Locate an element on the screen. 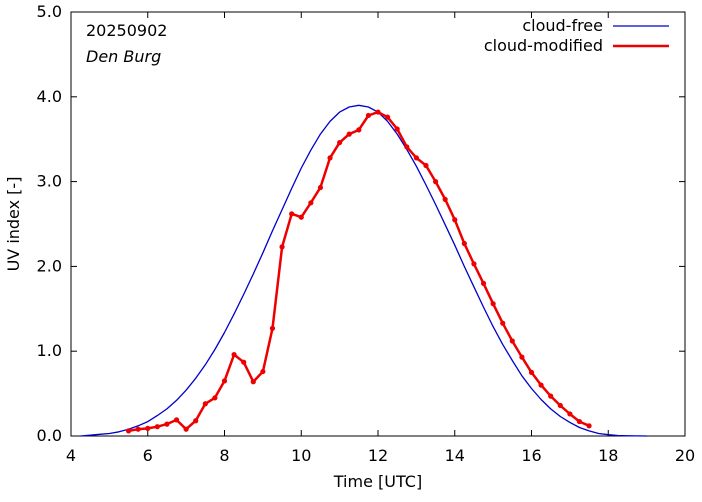 The image size is (702, 502). legend-label-cloud-modified: cloud-modified is located at coordinates (543, 45).